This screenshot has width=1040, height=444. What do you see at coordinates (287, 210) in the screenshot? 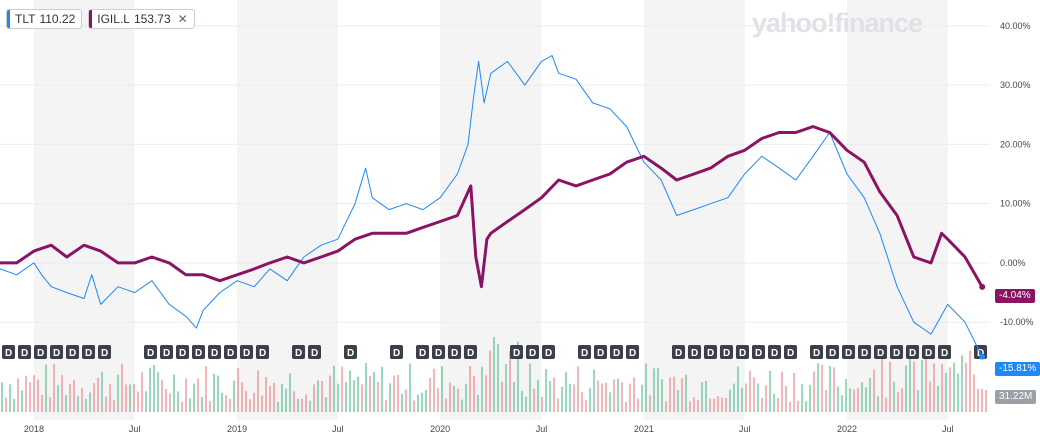
I see `chart-band` at bounding box center [287, 210].